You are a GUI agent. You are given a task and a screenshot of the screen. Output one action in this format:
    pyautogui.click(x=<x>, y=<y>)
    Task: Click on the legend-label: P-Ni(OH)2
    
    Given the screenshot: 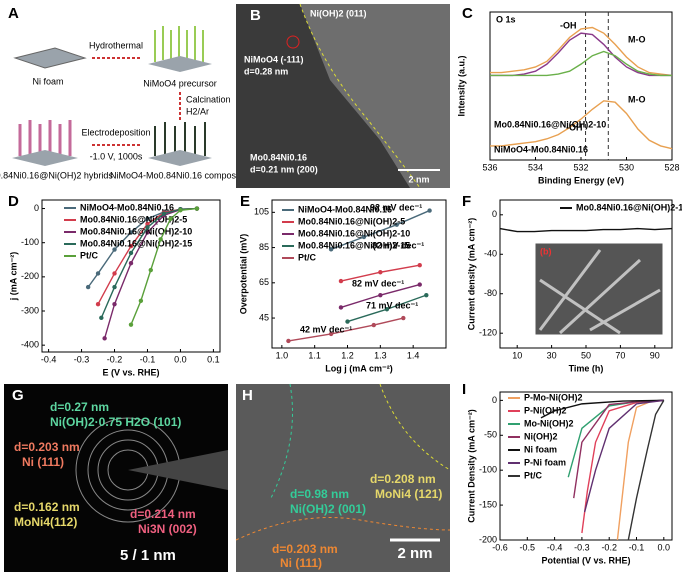 What is the action you would take?
    pyautogui.click(x=545, y=410)
    